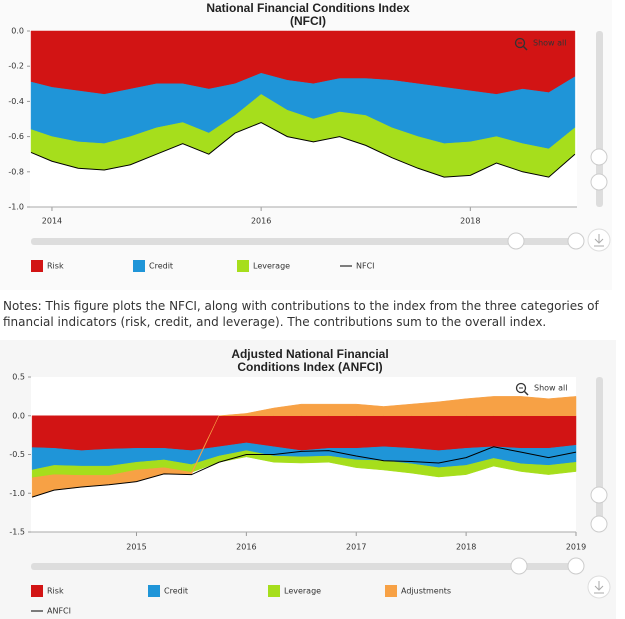  I want to click on x-tick-label: 2014, so click(52, 221).